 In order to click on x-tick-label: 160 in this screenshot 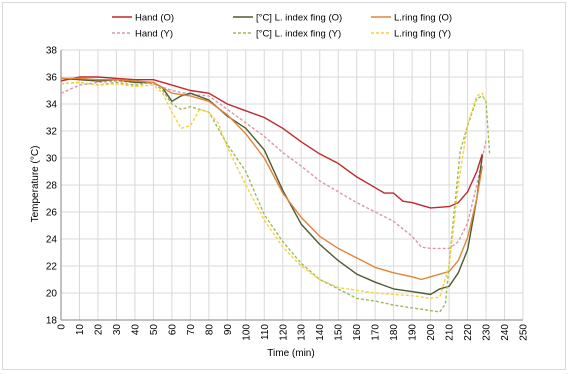, I will do `click(357, 332)`.